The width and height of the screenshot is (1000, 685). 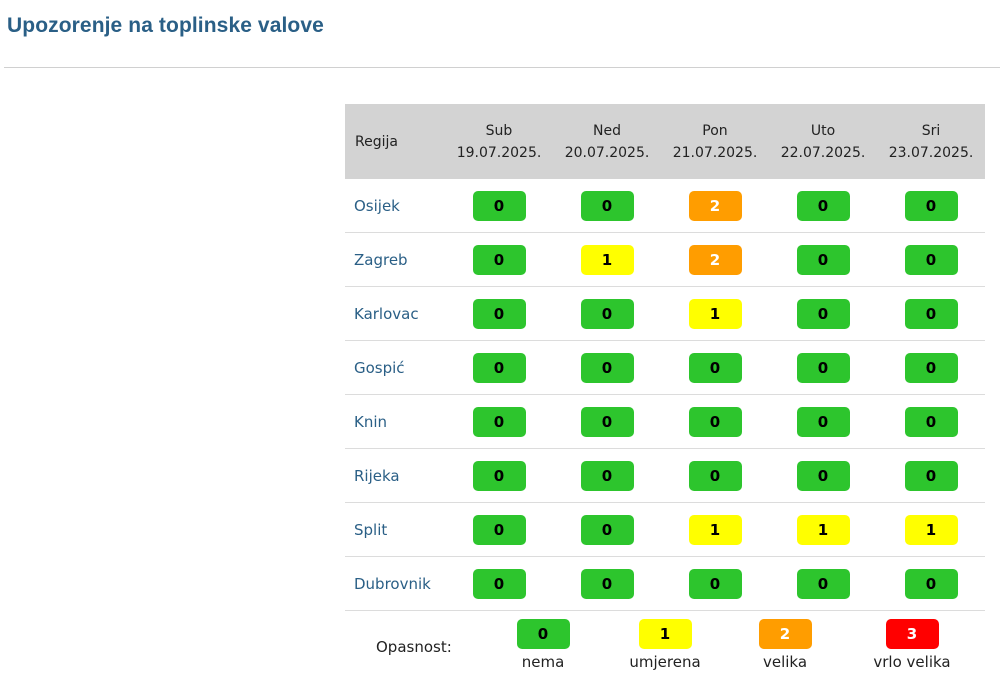 I want to click on day-date: 23.07.2025., so click(x=931, y=152).